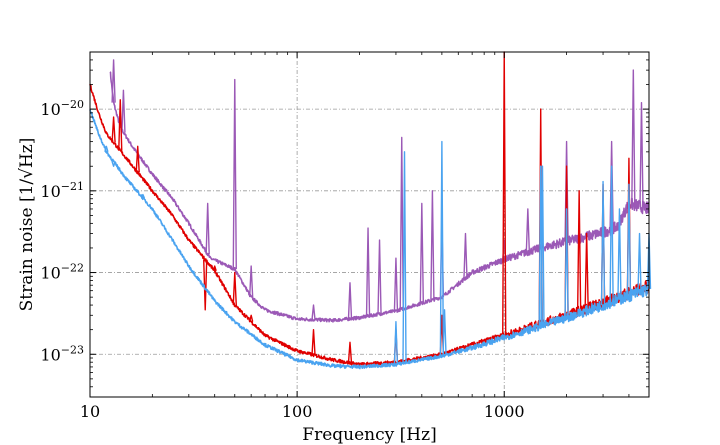 This screenshot has height=445, width=720. Describe the element at coordinates (90, 411) in the screenshot. I see `x-tick-label: 10` at that location.